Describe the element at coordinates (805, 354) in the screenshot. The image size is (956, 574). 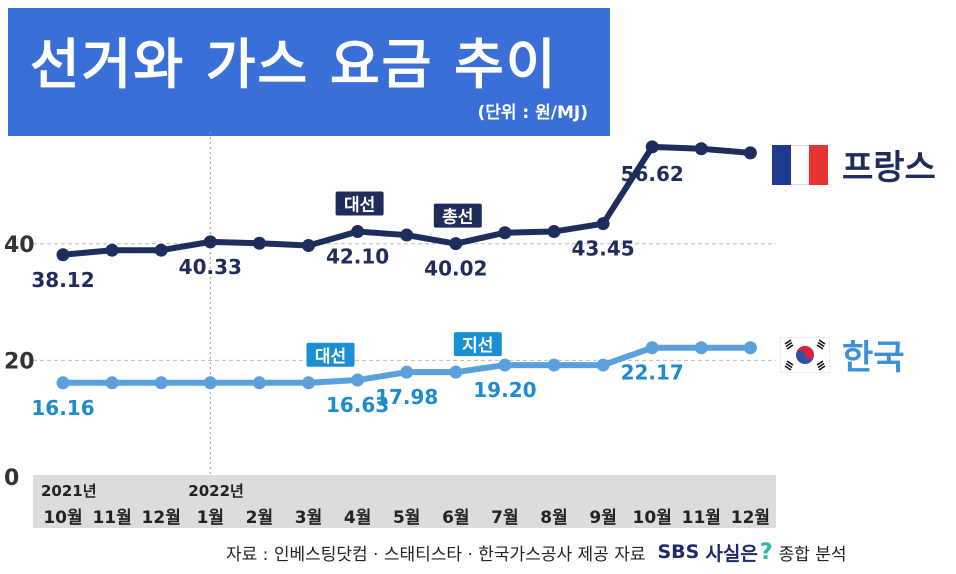
I see `korea-flag-icon` at that location.